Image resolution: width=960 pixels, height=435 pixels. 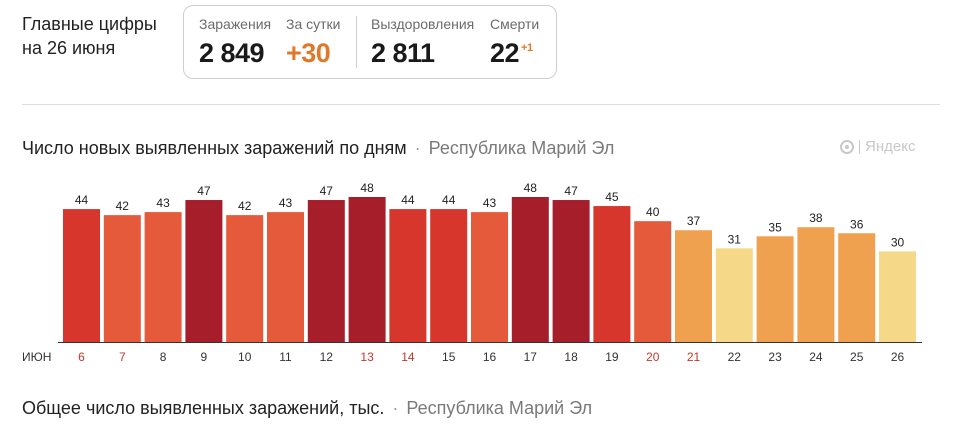 I want to click on x-tick-label: 11, so click(x=285, y=357).